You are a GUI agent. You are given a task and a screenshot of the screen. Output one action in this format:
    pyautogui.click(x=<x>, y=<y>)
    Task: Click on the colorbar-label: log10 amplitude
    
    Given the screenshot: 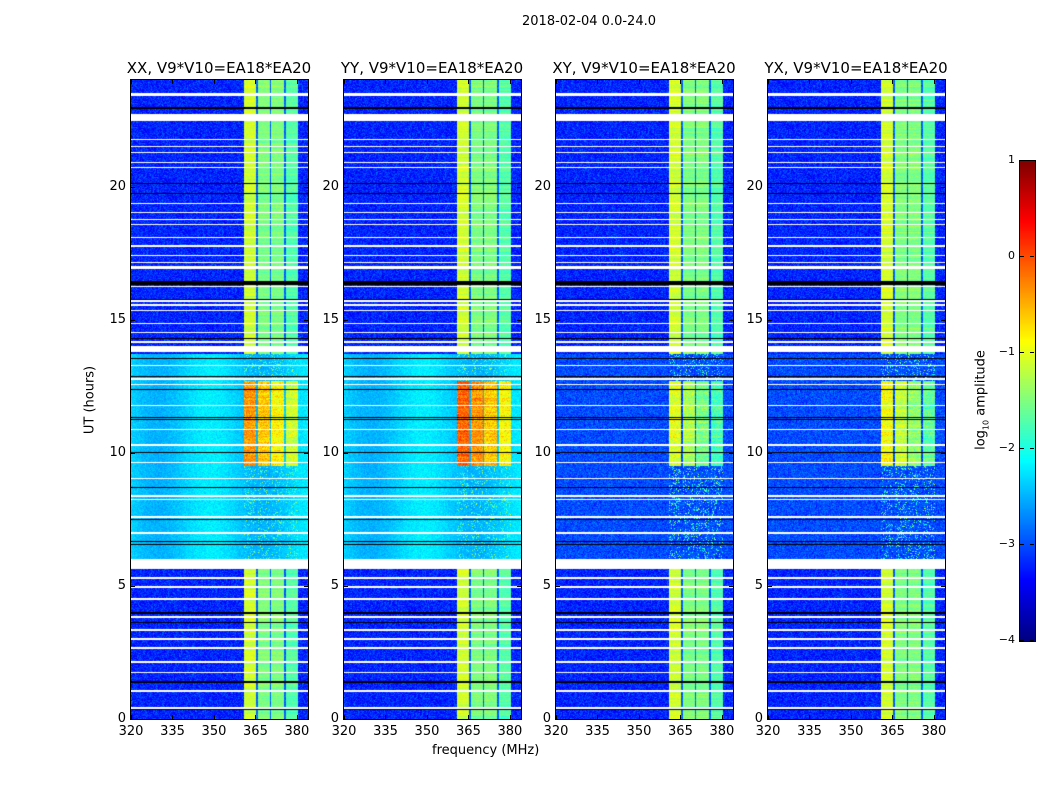 What is the action you would take?
    pyautogui.click(x=982, y=400)
    